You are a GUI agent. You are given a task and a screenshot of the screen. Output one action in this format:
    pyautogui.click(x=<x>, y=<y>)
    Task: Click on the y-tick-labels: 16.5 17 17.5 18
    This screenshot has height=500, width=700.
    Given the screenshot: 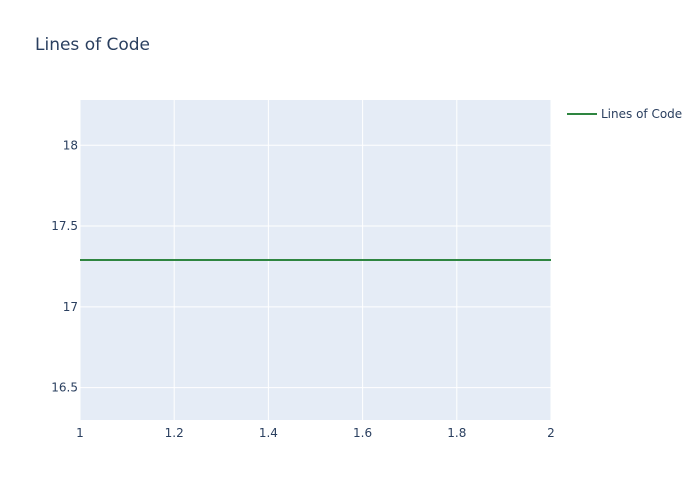 What is the action you would take?
    pyautogui.click(x=64, y=266)
    